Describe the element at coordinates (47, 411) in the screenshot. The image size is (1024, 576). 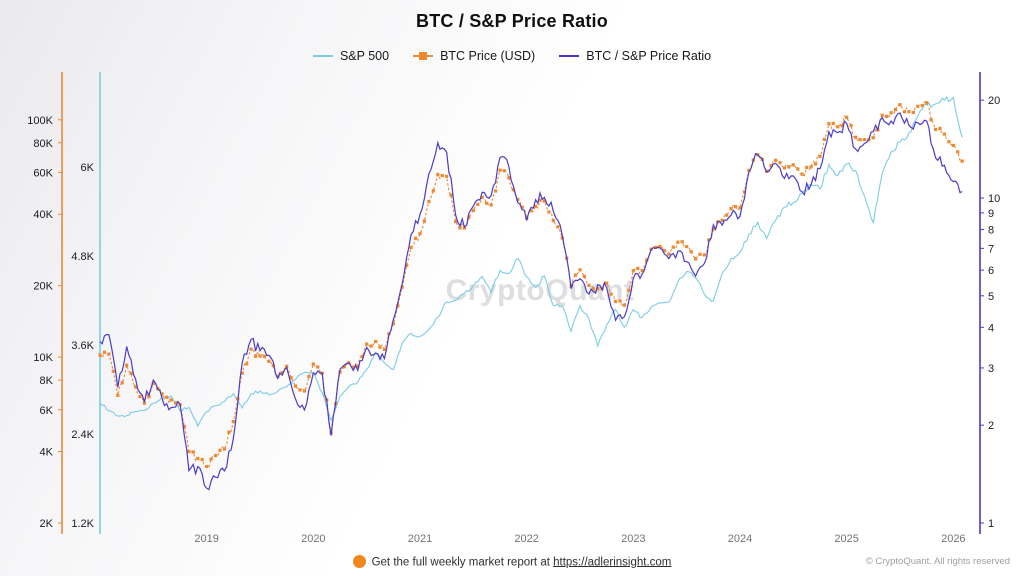
I see `btc-axis-tick-label: 6K` at that location.